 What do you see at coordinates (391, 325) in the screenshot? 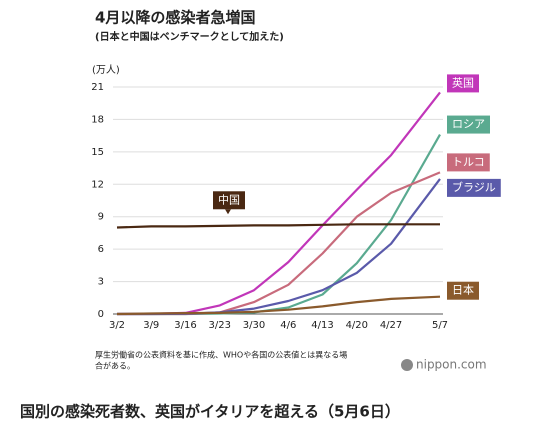
I see `x-tick-label: 4/27` at bounding box center [391, 325].